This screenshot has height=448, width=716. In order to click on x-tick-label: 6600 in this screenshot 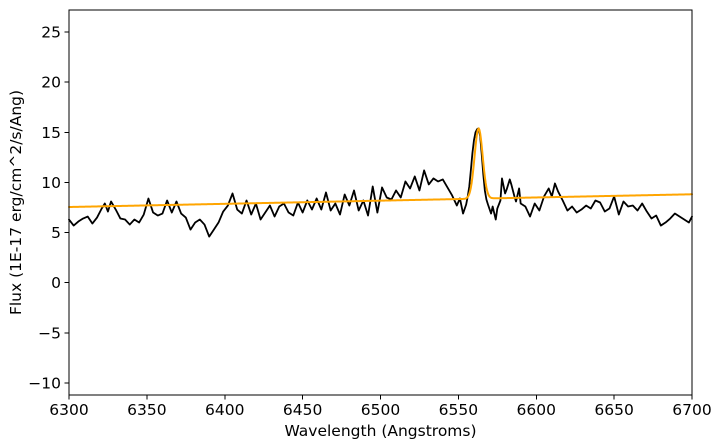, I will do `click(536, 410)`.